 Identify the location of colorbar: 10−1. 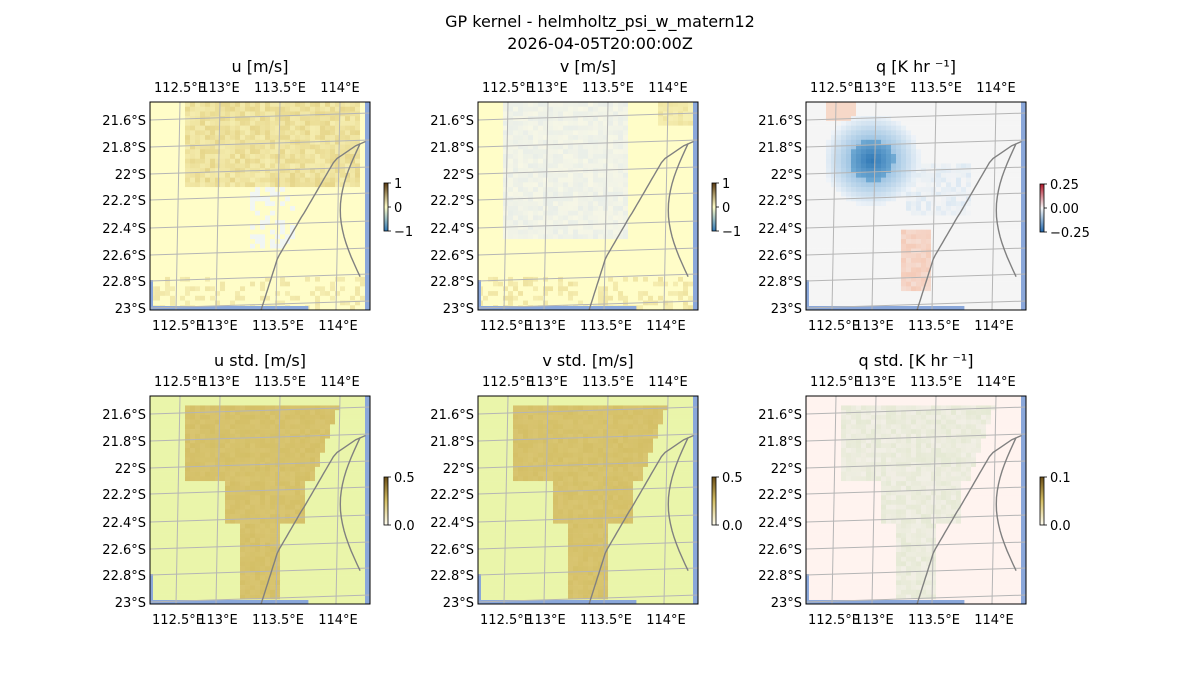
(726, 208).